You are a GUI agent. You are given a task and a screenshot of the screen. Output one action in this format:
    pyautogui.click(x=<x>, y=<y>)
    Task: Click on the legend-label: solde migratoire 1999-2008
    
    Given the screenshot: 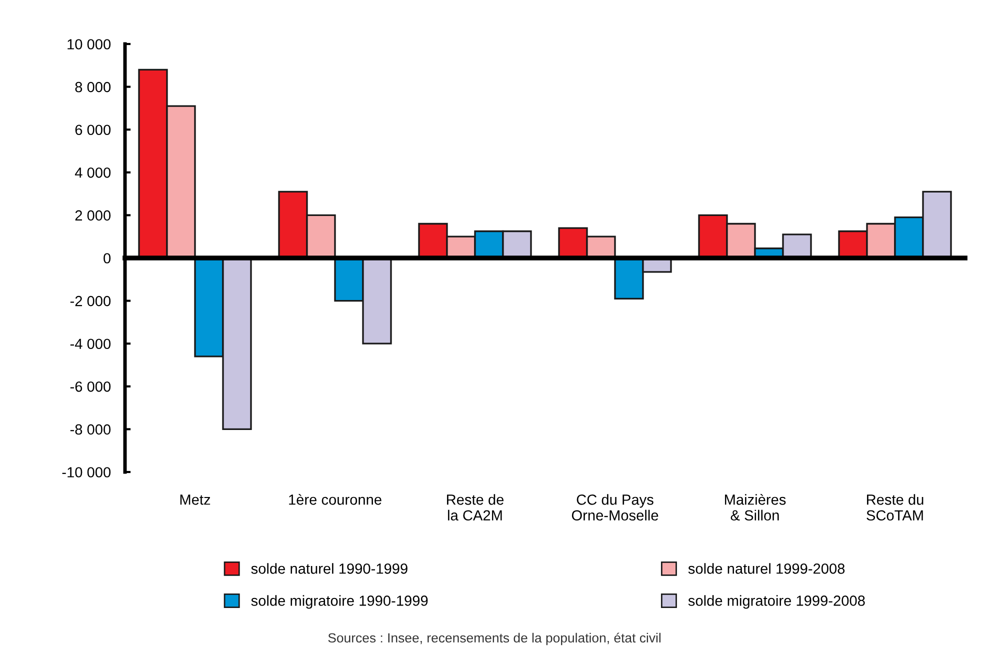 What is the action you would take?
    pyautogui.click(x=776, y=602)
    